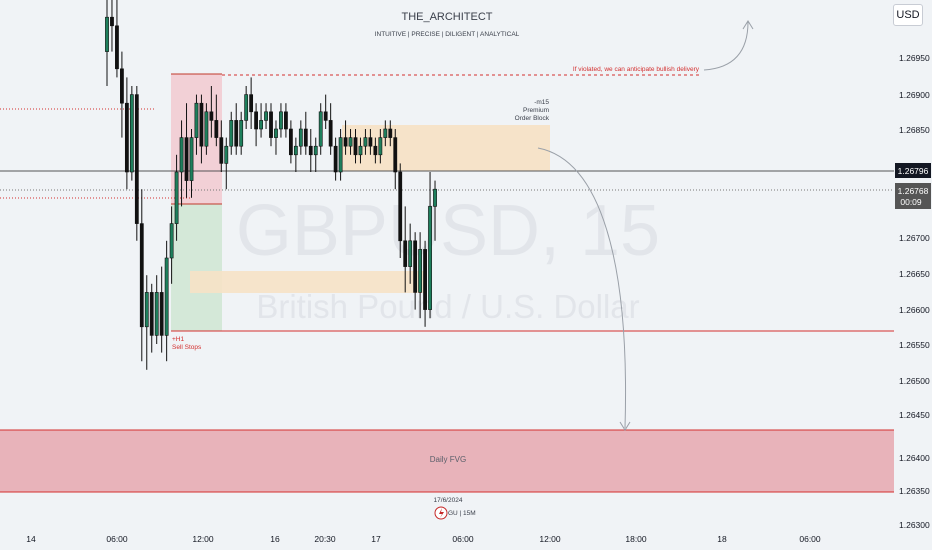  Describe the element at coordinates (722, 539) in the screenshot. I see `time-tick-label: 18` at that location.